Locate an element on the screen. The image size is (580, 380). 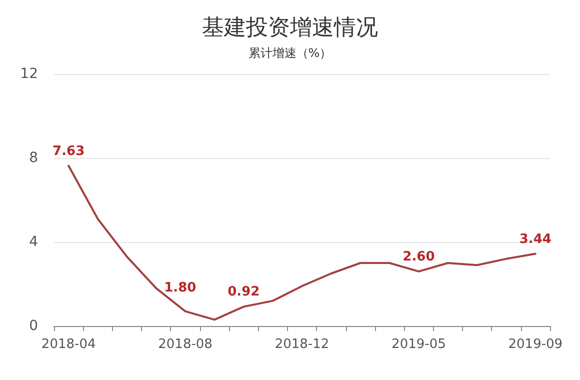
data-label: 3.44 is located at coordinates (535, 239).